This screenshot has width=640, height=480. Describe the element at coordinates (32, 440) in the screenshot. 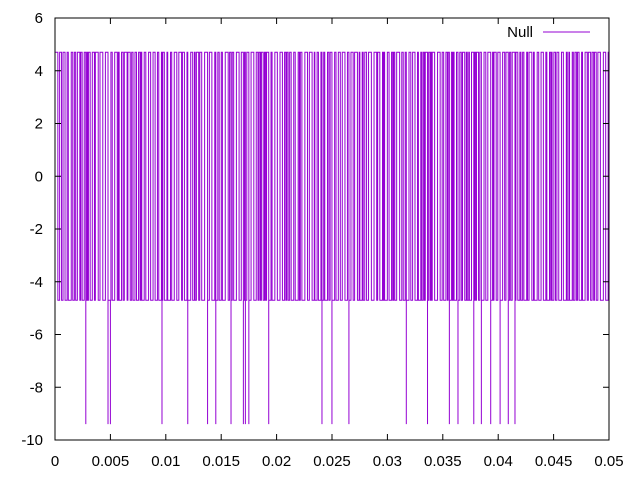

I see `y-tick-label: -10` at that location.